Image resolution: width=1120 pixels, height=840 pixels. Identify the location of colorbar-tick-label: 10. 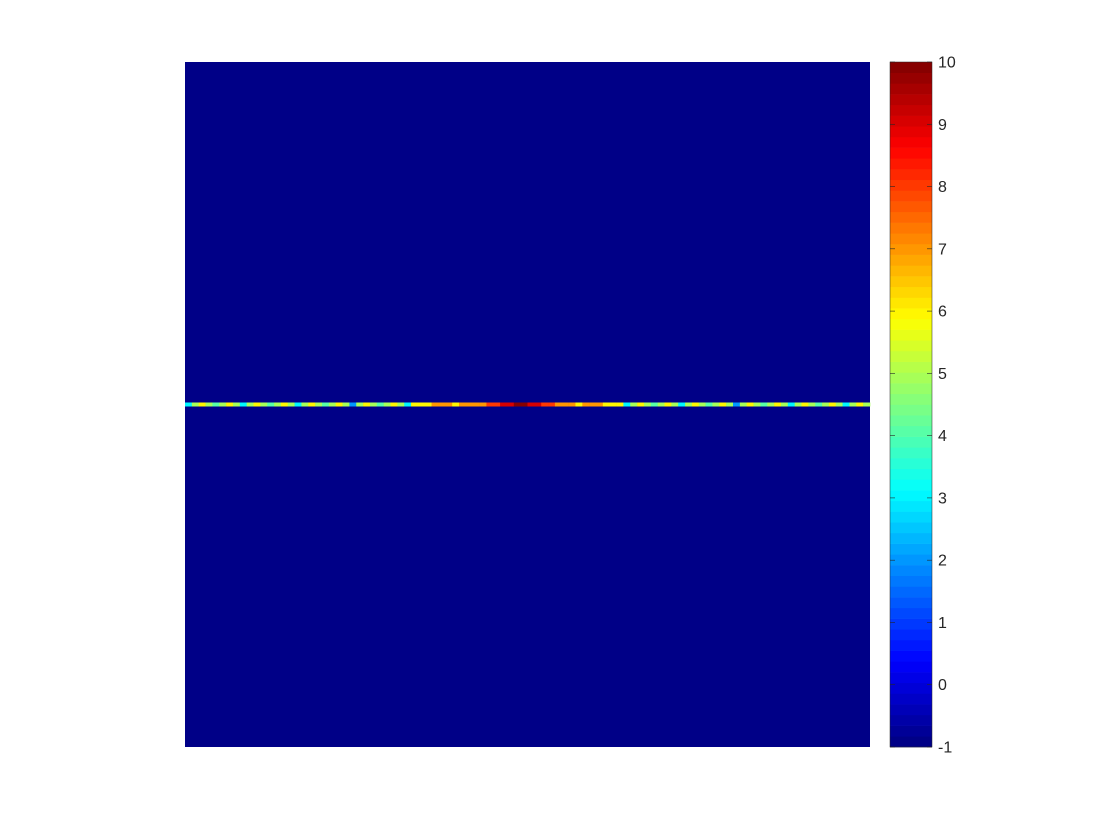
(947, 63).